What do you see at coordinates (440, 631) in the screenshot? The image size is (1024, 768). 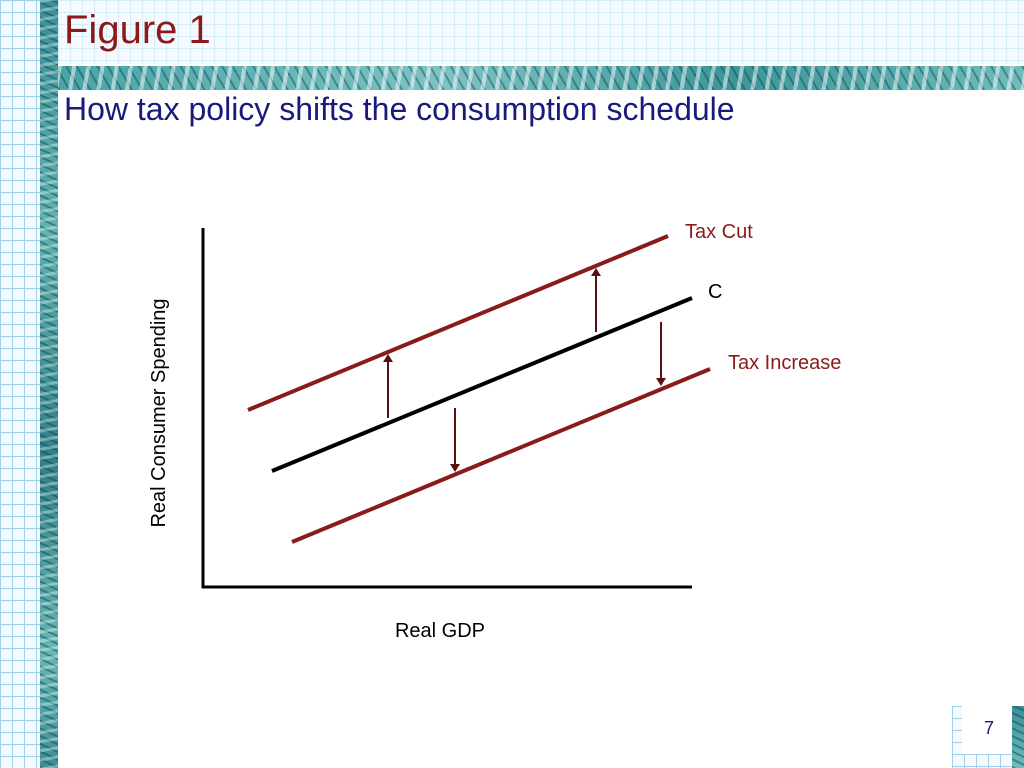 I see `x-axis-label: Real GDP` at bounding box center [440, 631].